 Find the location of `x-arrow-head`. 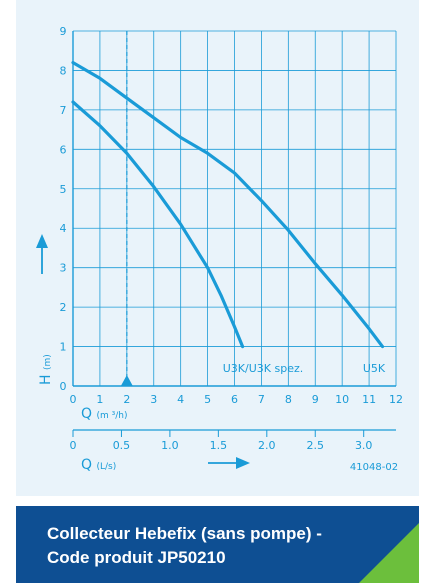

x-arrow-head is located at coordinates (243, 463).